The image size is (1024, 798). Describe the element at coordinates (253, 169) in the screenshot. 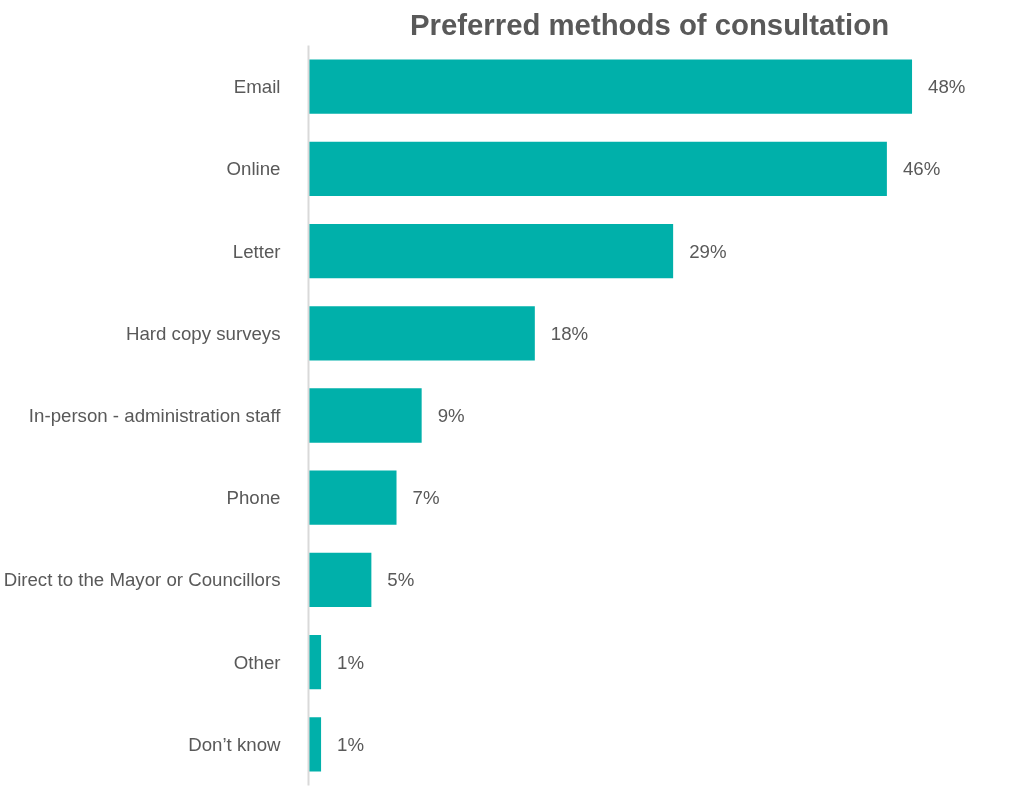

I see `y-tick-label: Online` at that location.